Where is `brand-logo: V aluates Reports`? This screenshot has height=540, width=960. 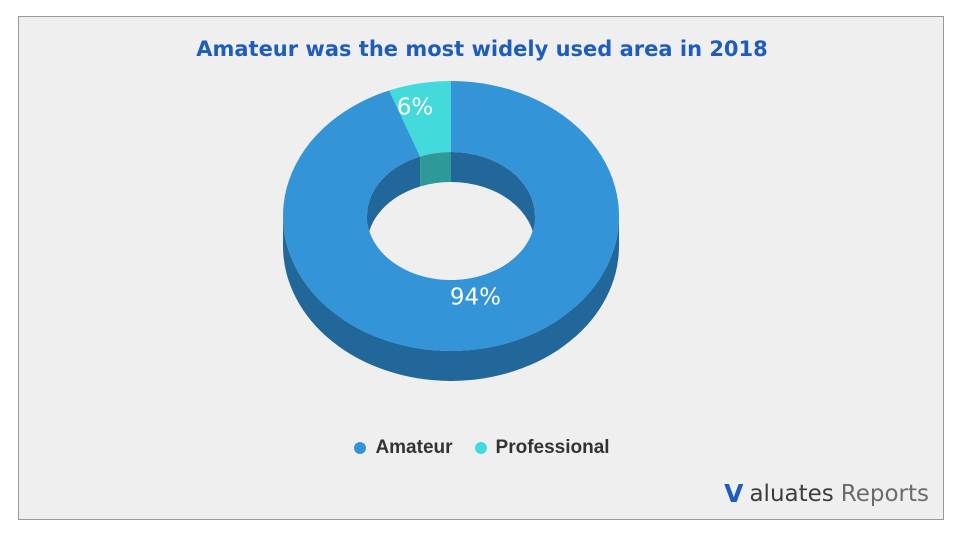 brand-logo: V aluates Reports is located at coordinates (826, 493).